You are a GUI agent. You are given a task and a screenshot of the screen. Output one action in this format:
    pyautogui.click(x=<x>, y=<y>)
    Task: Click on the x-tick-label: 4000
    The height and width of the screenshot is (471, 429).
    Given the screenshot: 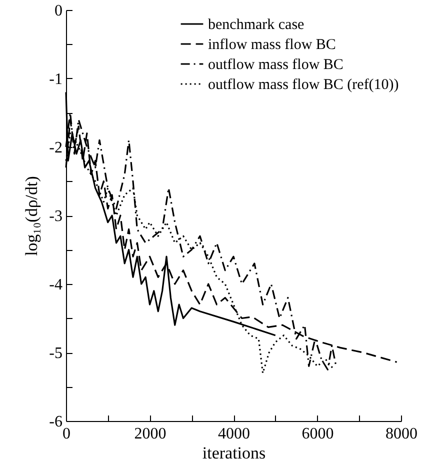 What is the action you would take?
    pyautogui.click(x=234, y=434)
    